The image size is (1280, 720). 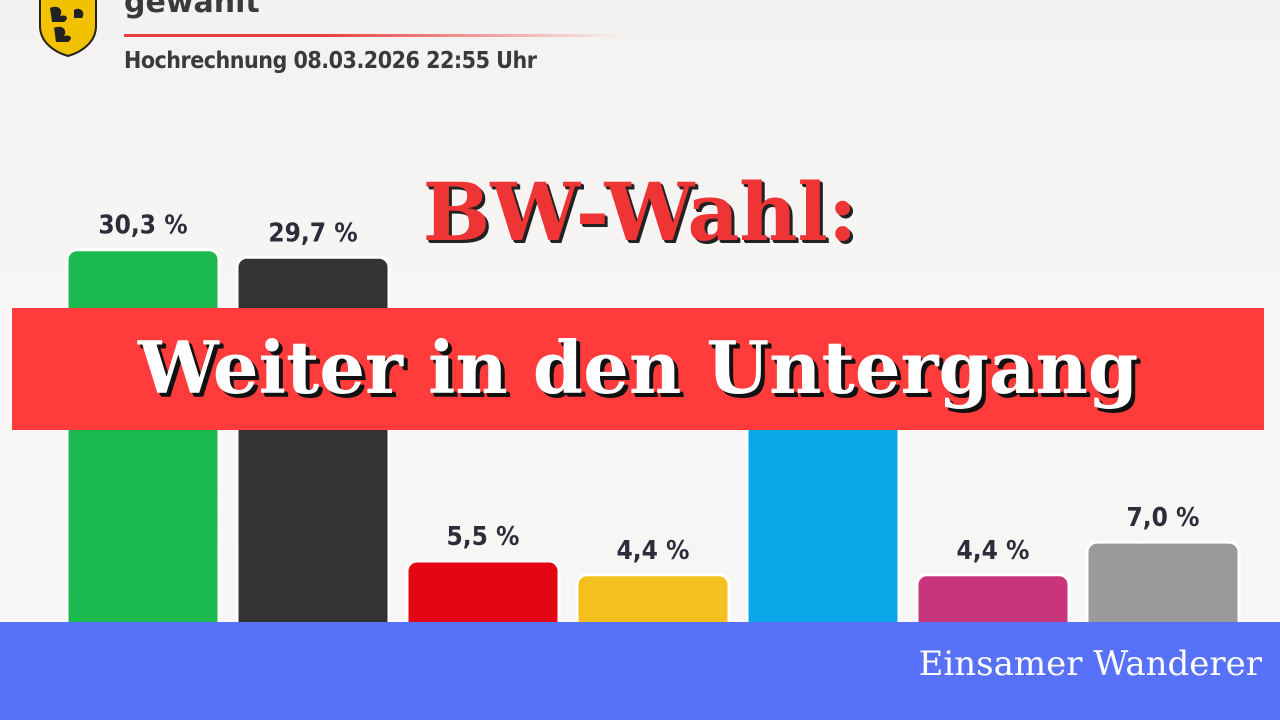 What do you see at coordinates (640, 212) in the screenshot?
I see `headline-top: BW-Wahl:` at bounding box center [640, 212].